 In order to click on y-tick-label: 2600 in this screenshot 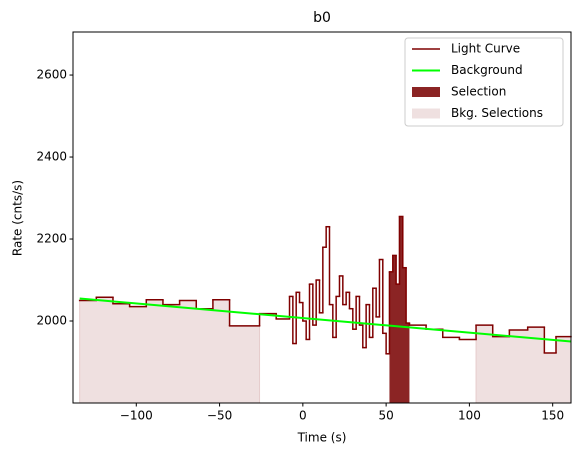, I will do `click(51, 75)`.